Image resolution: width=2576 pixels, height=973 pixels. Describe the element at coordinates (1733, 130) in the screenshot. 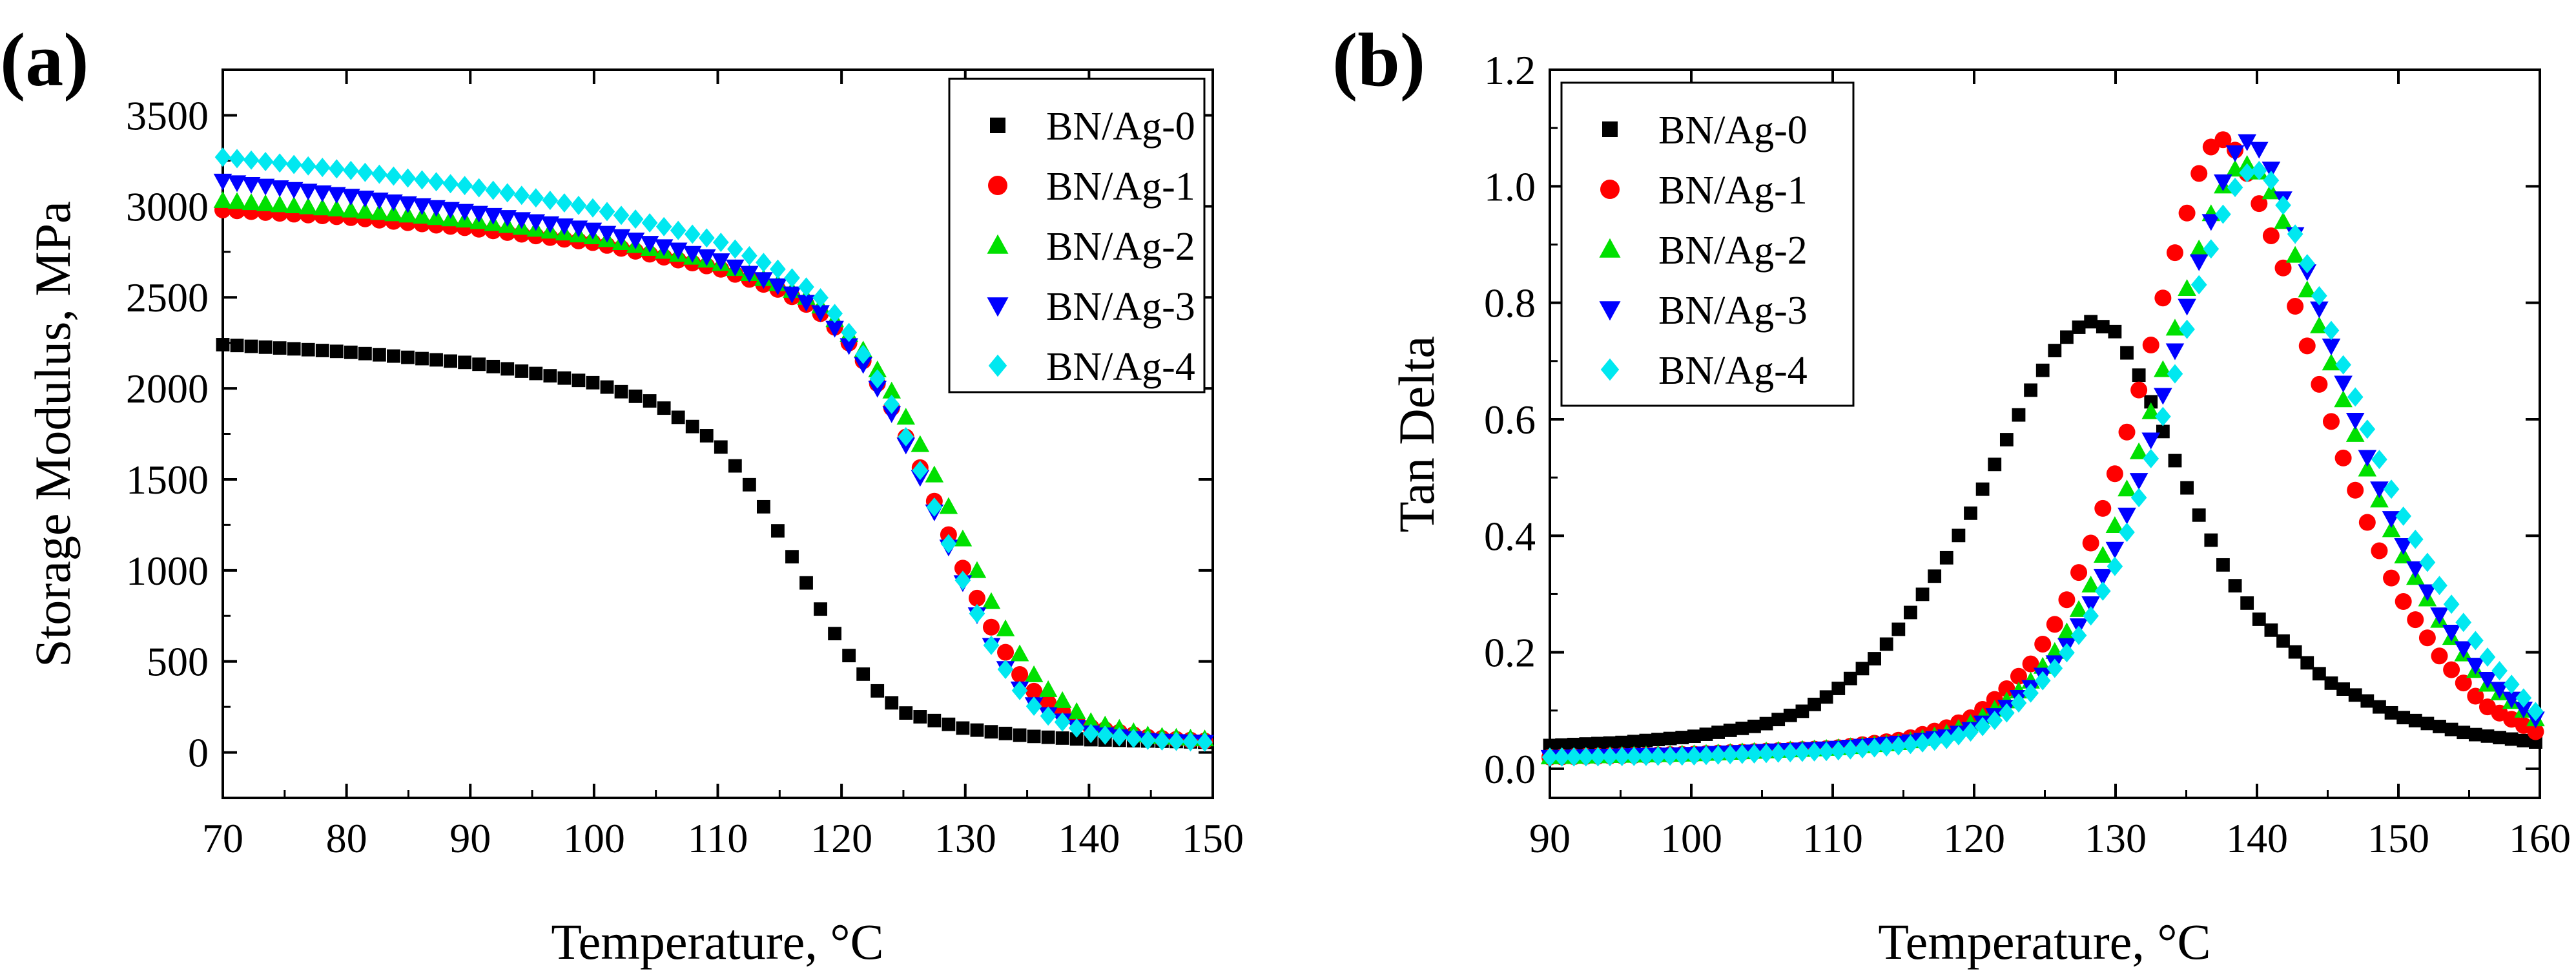

I see `legend-label: BN/Ag-0` at that location.